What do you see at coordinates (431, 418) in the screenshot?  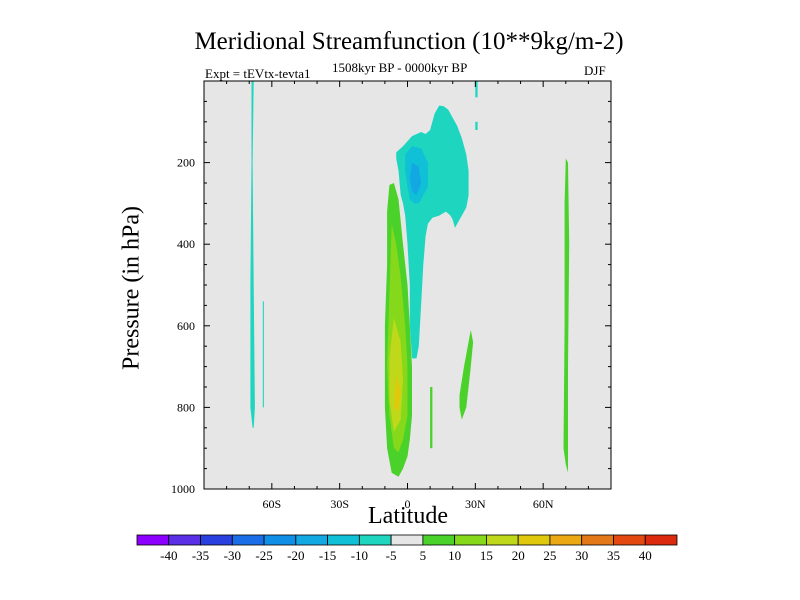 I see `equatorial-positive-sliver` at bounding box center [431, 418].